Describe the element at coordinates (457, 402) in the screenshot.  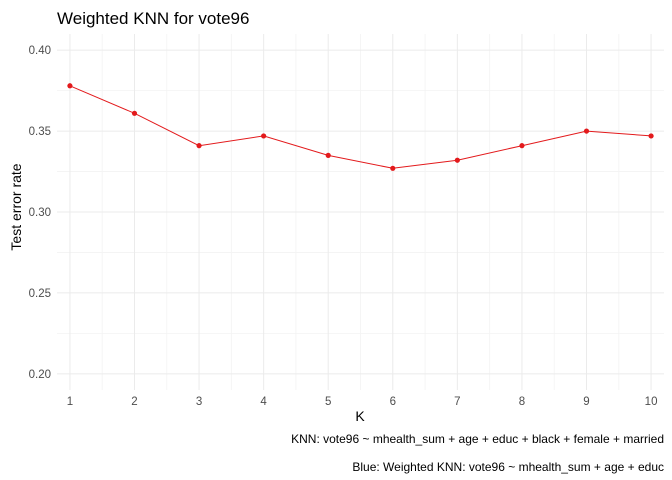
I see `x-tick-label: 7` at that location.